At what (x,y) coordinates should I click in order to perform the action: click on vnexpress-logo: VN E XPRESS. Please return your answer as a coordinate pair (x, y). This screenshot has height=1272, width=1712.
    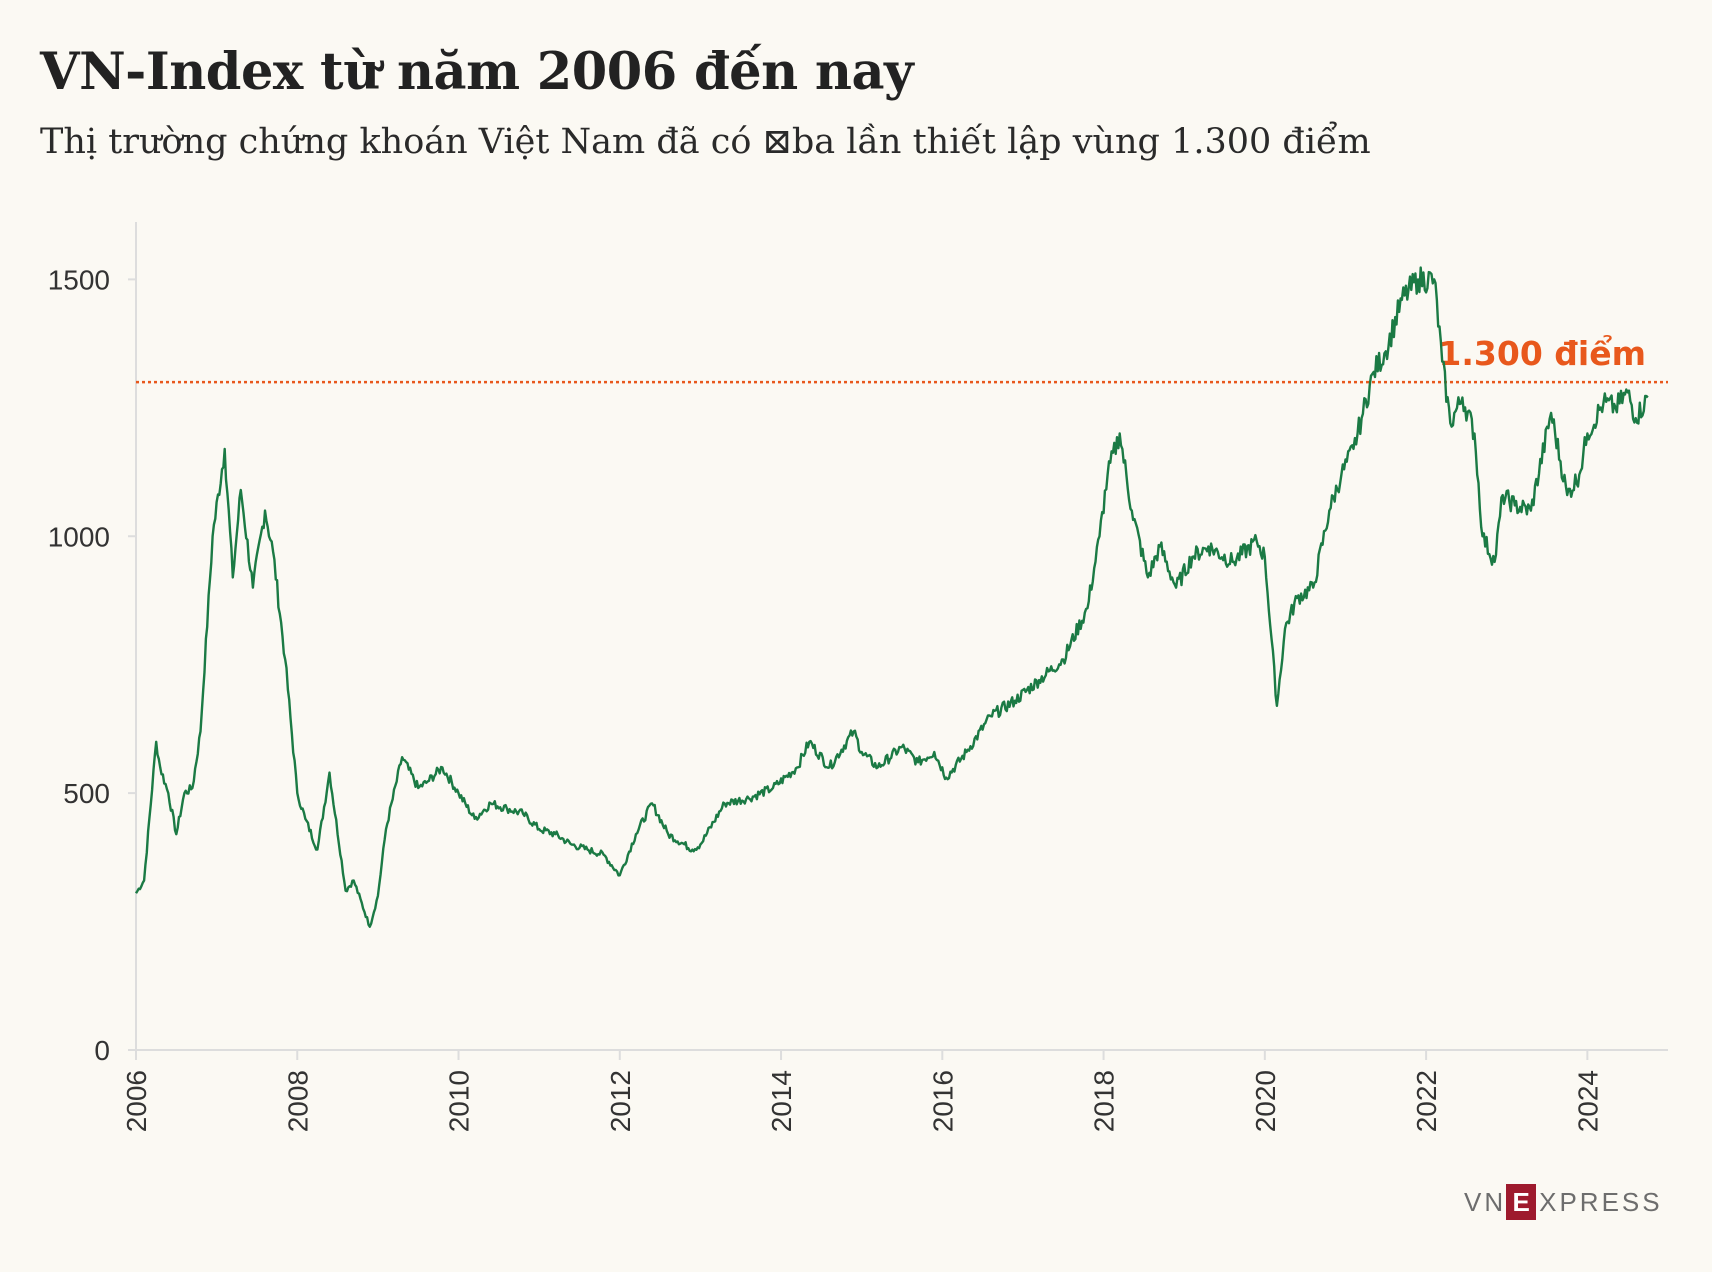
    Looking at the image, I should click on (1563, 1202).